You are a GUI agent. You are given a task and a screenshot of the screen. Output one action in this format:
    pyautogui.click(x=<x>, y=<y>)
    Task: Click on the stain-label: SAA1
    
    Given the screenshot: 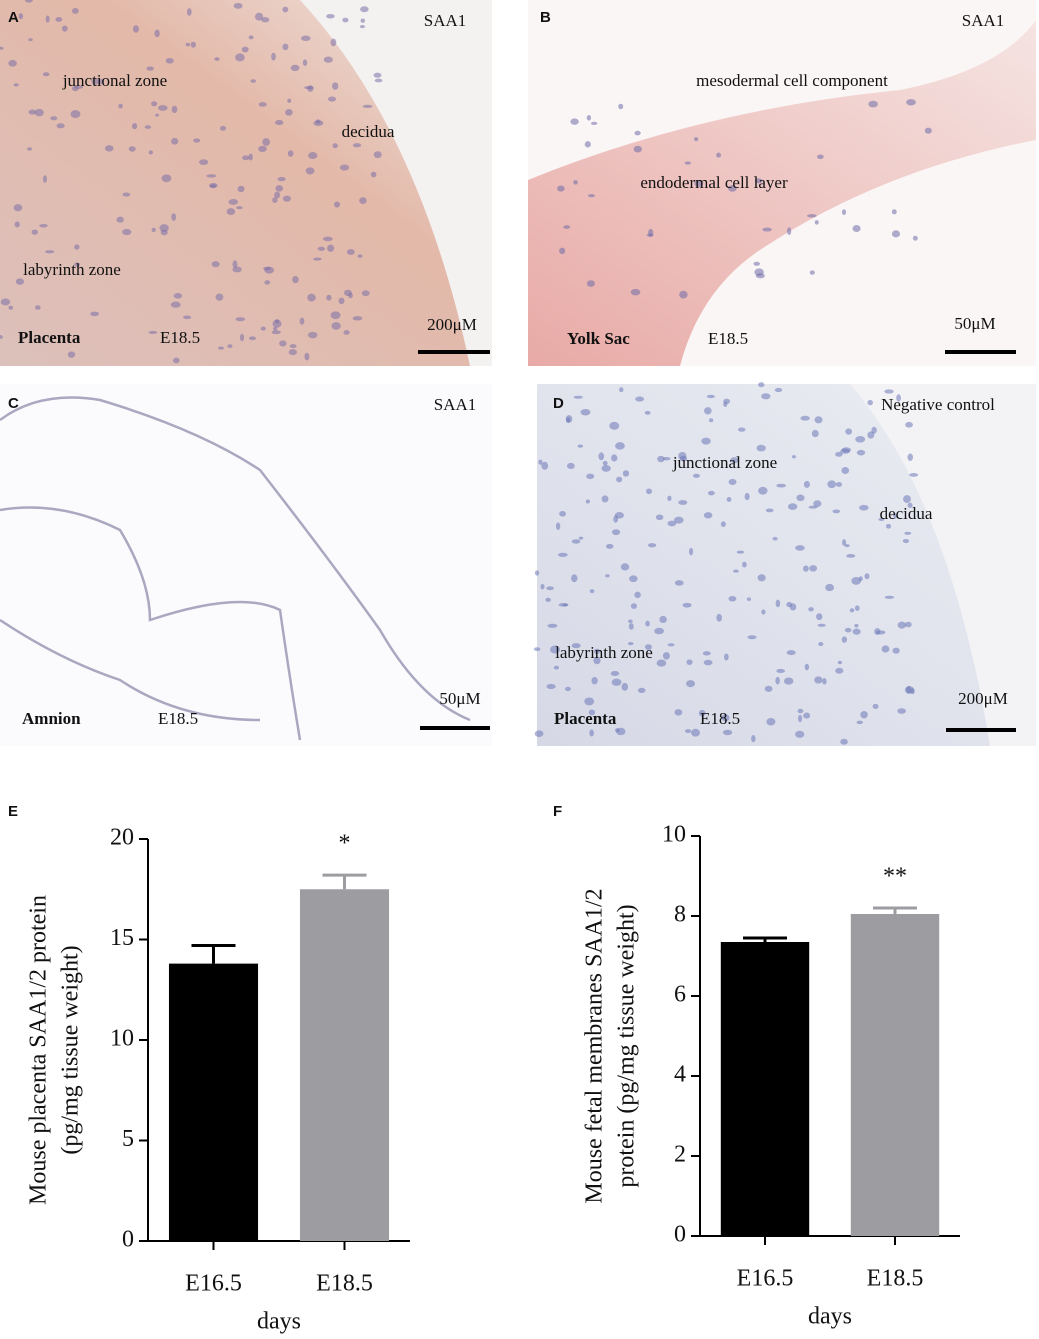 What is the action you would take?
    pyautogui.click(x=983, y=20)
    